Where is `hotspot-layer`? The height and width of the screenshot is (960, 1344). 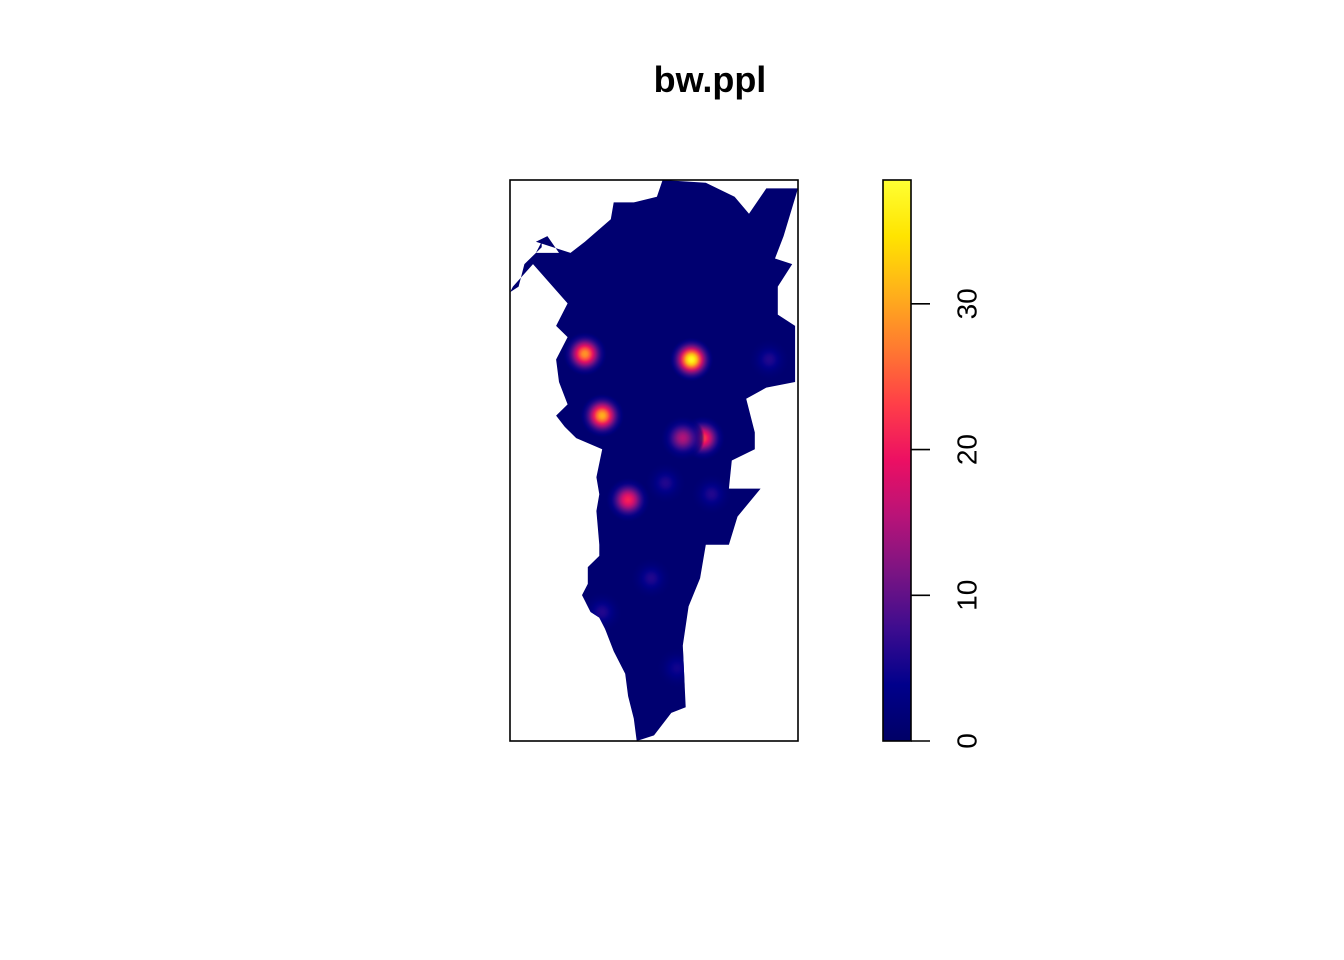 hotspot-layer is located at coordinates (676, 510).